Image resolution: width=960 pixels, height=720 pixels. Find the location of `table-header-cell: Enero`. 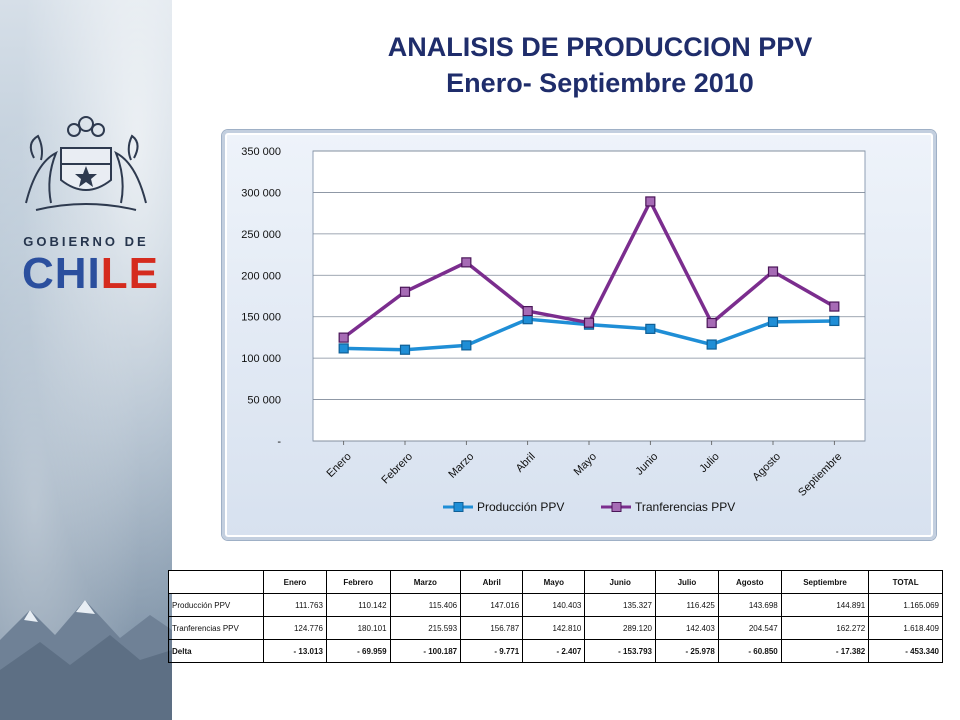

table-header-cell: Enero is located at coordinates (295, 582).